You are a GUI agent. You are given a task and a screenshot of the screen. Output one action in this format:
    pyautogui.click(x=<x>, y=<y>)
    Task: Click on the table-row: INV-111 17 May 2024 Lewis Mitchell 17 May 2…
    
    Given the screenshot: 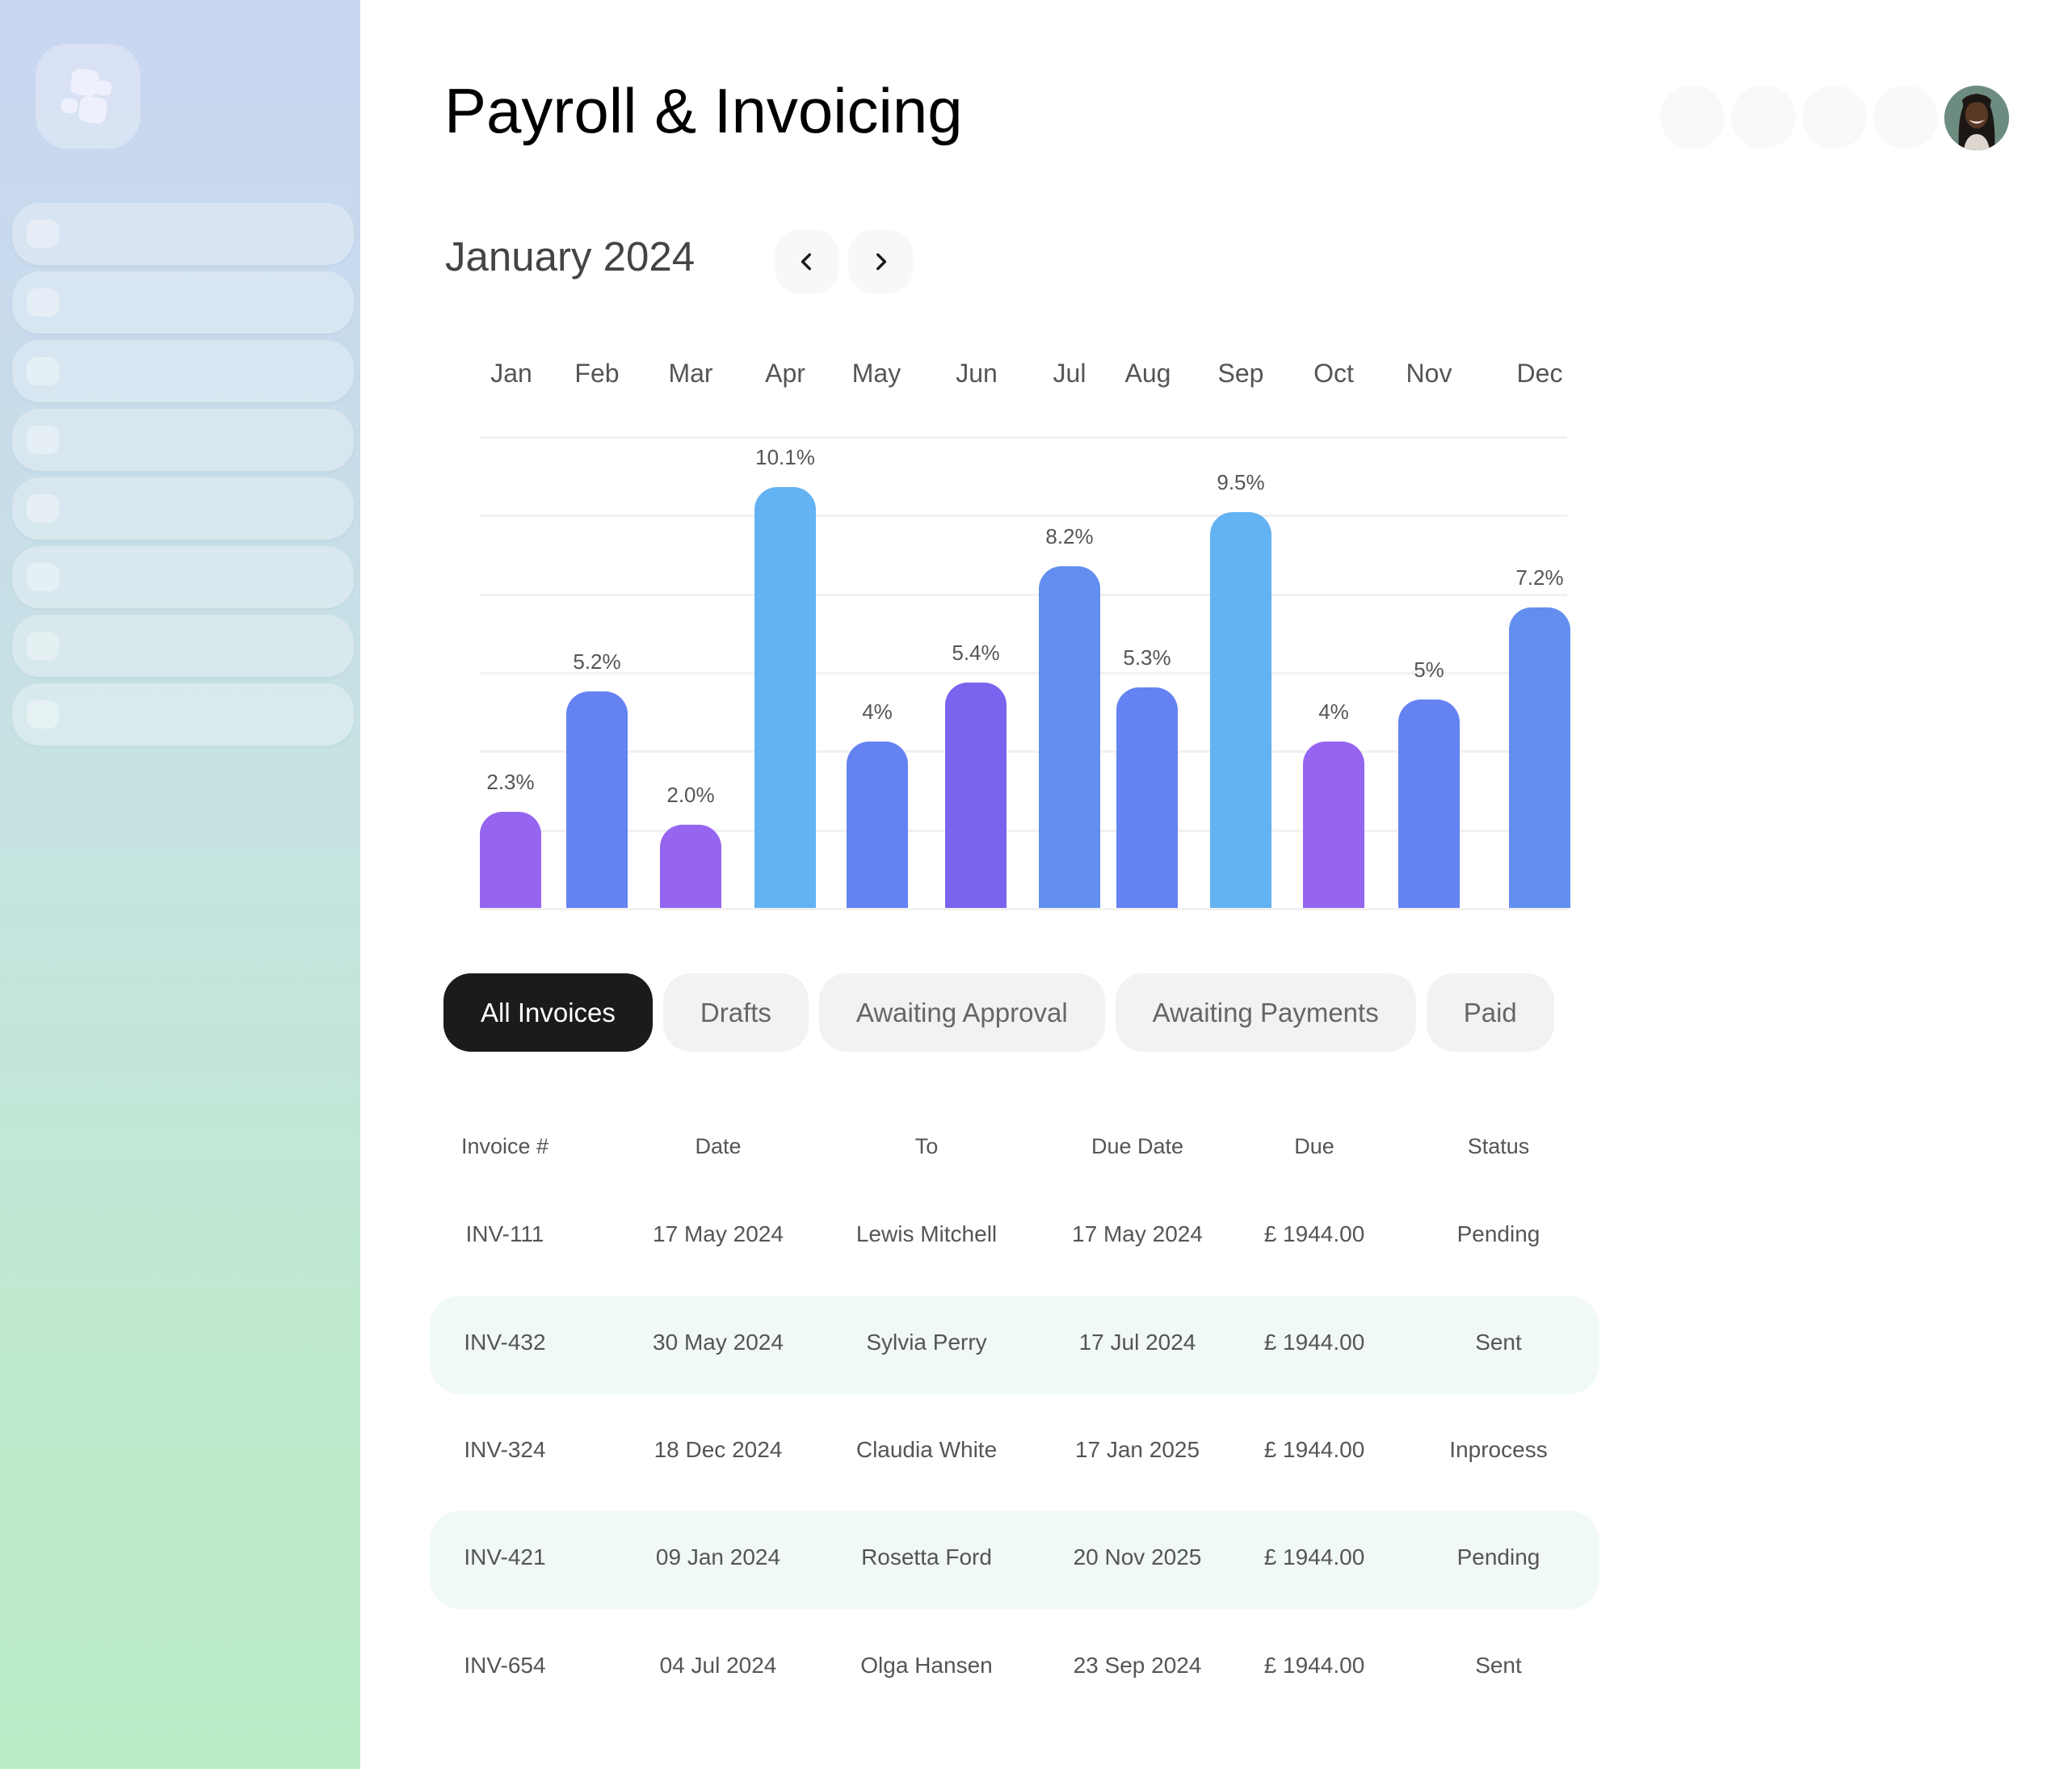 What is the action you would take?
    pyautogui.click(x=1014, y=1236)
    